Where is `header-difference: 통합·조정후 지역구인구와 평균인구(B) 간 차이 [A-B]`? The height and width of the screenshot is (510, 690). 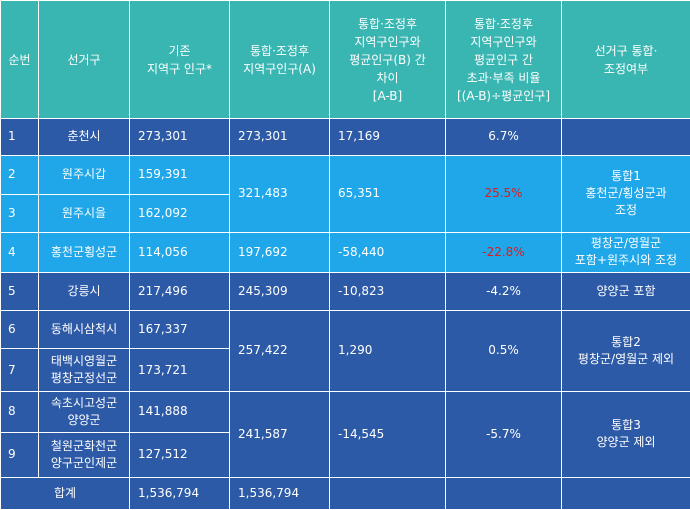 header-difference: 통합·조정후 지역구인구와 평균인구(B) 간 차이 [A-B] is located at coordinates (387, 60).